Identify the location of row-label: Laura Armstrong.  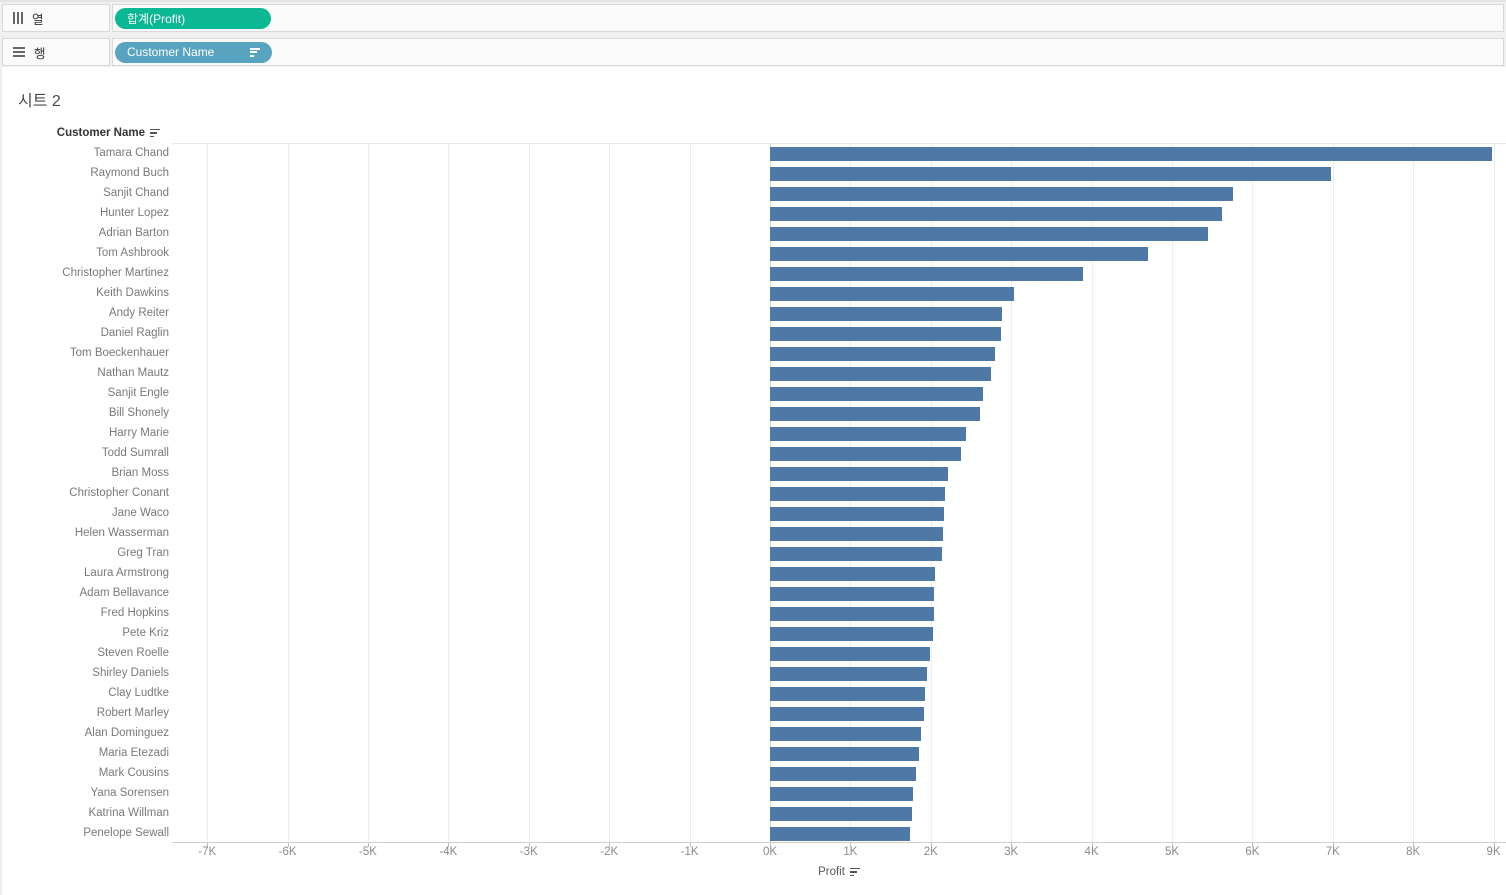
(126, 573).